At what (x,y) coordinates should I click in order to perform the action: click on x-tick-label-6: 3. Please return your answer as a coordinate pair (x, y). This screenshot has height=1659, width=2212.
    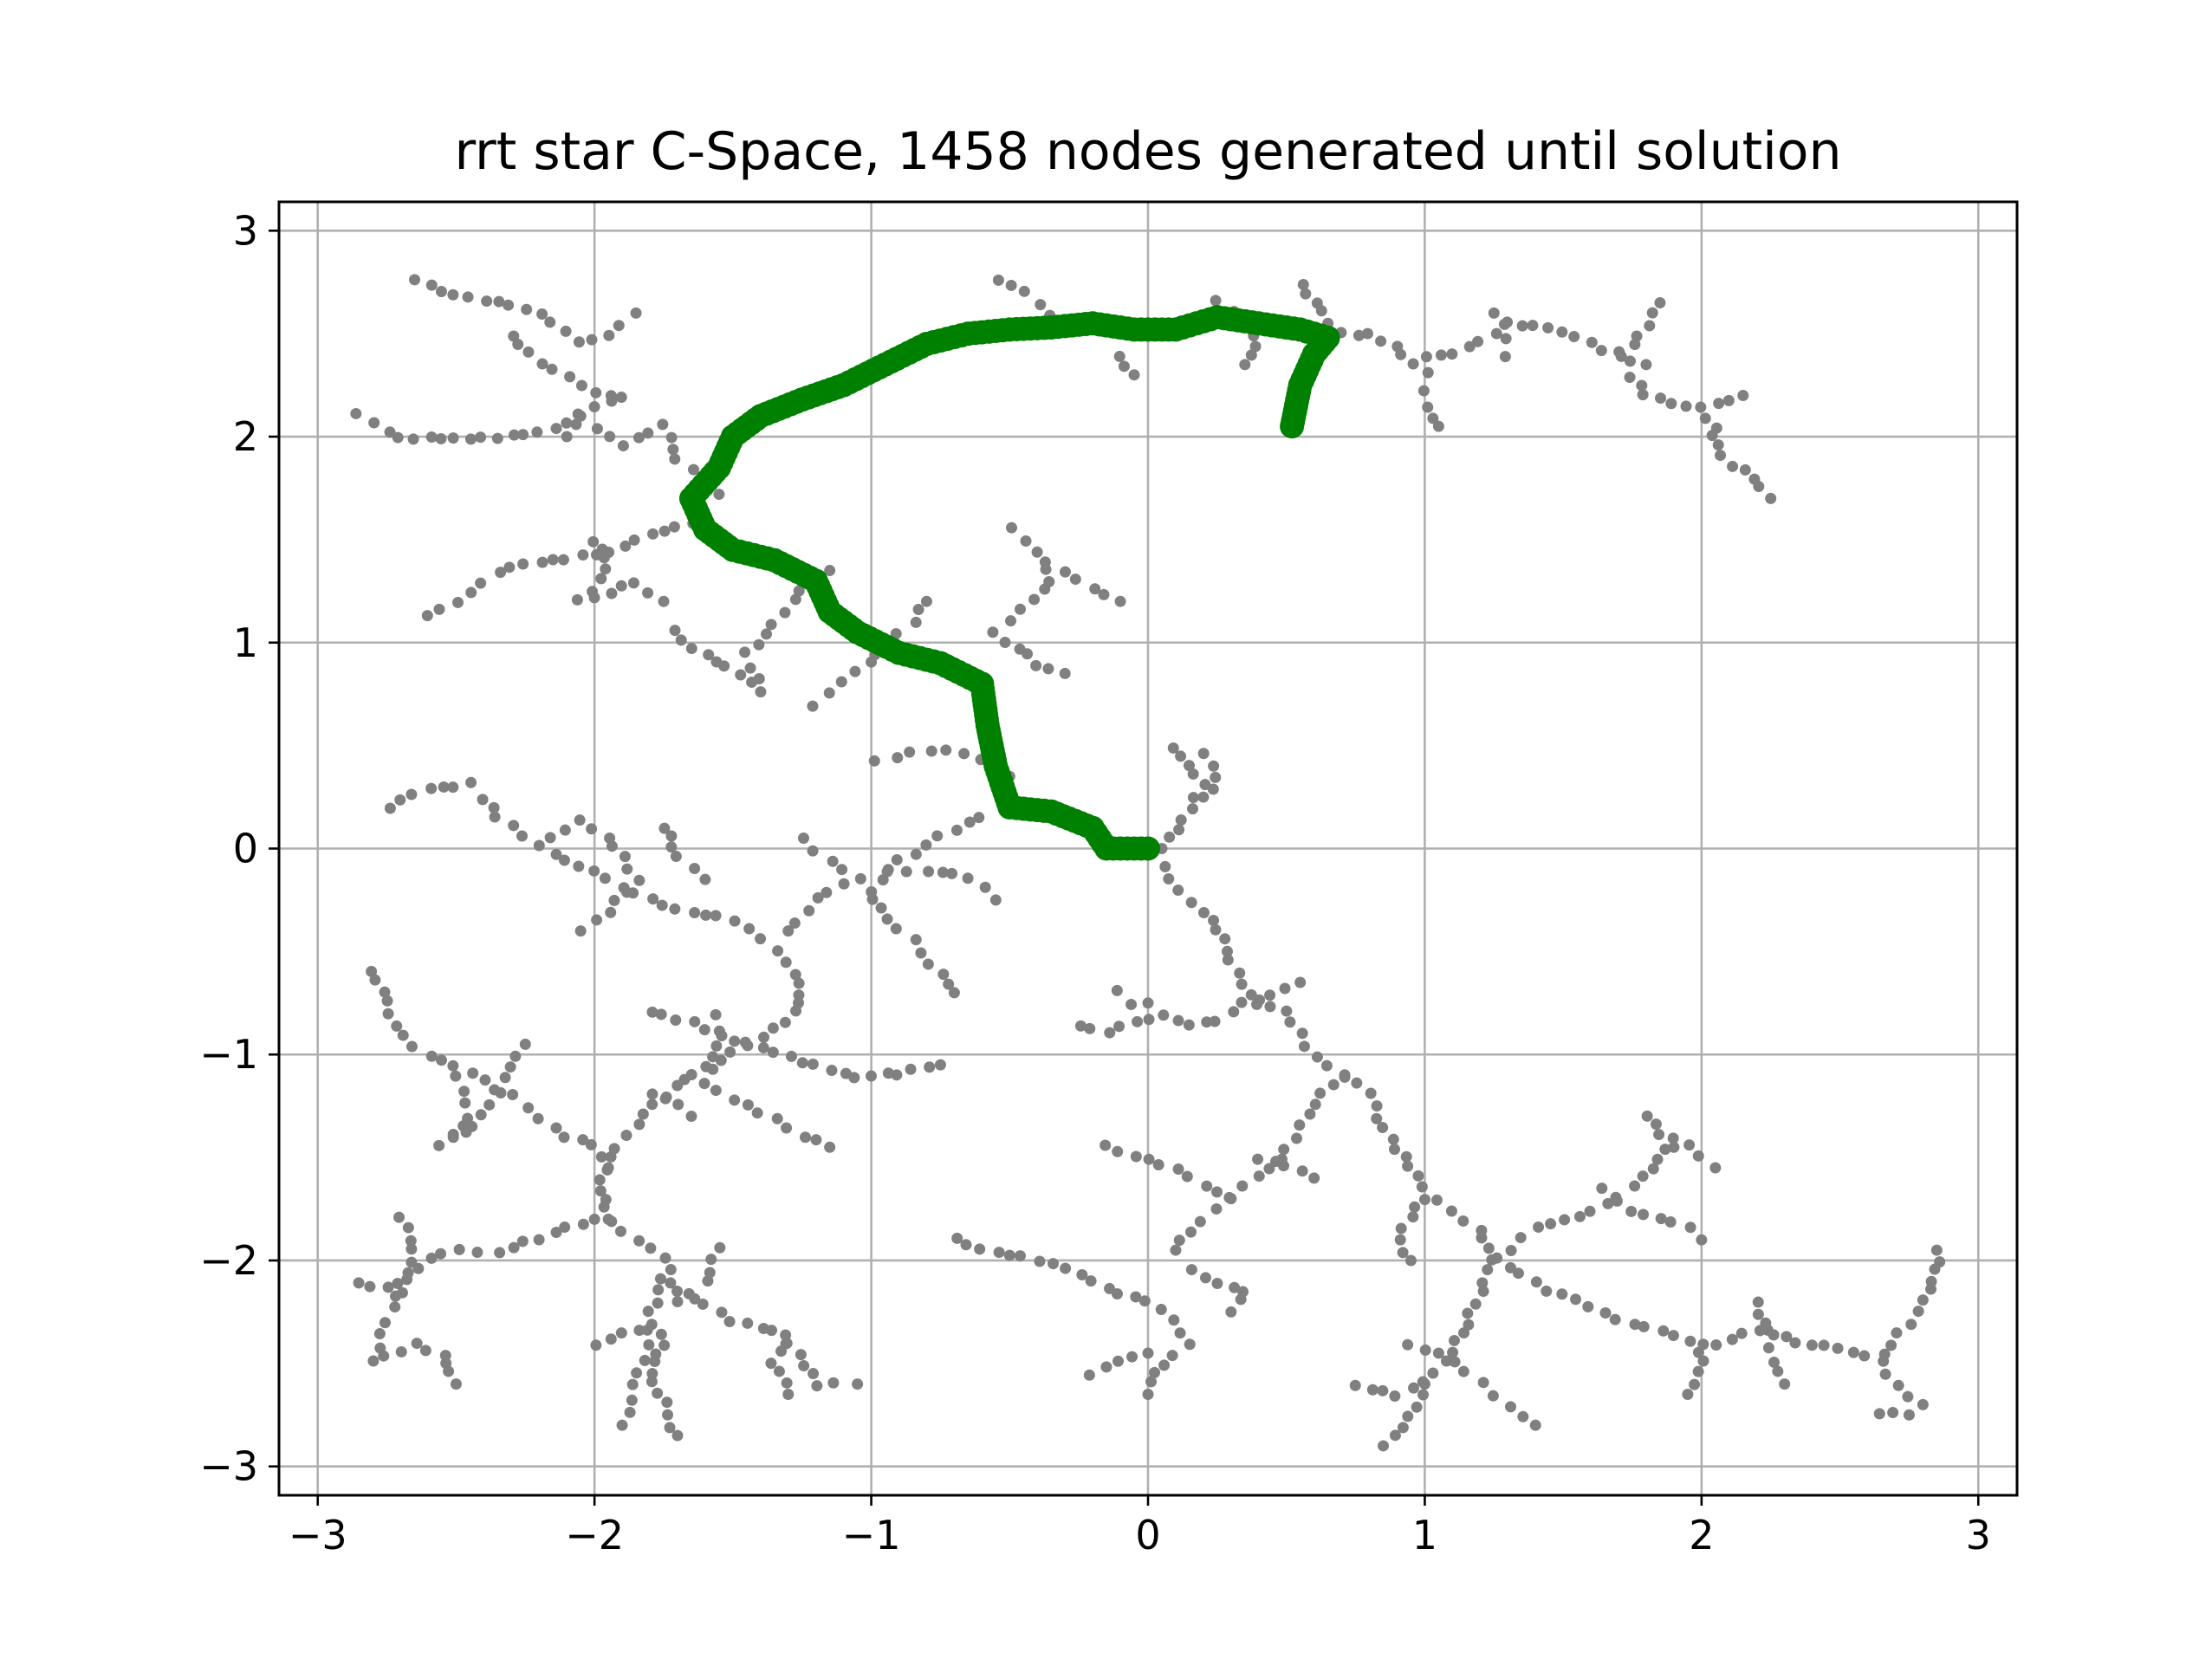
    Looking at the image, I should click on (1978, 1535).